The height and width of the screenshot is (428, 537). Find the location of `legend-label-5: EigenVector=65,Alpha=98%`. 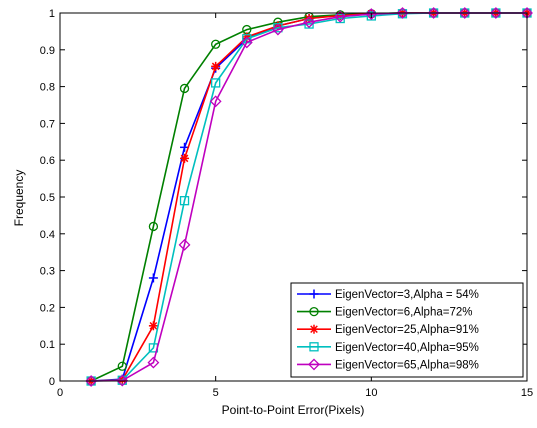

legend-label-5: EigenVector=65,Alpha=98% is located at coordinates (407, 365).